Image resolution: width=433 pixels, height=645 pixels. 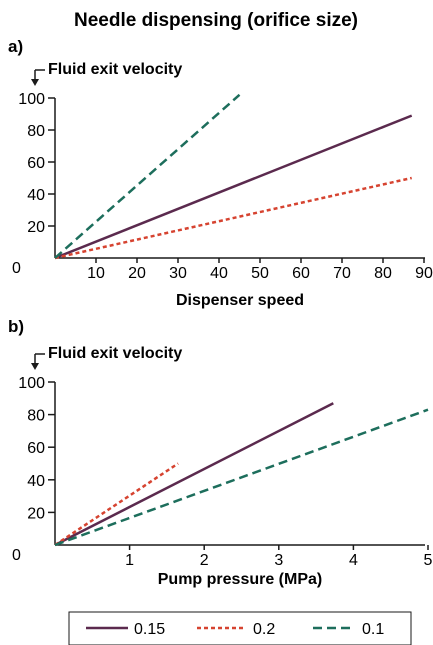 I want to click on panel-a-x-tick-label: 80, so click(x=383, y=273).